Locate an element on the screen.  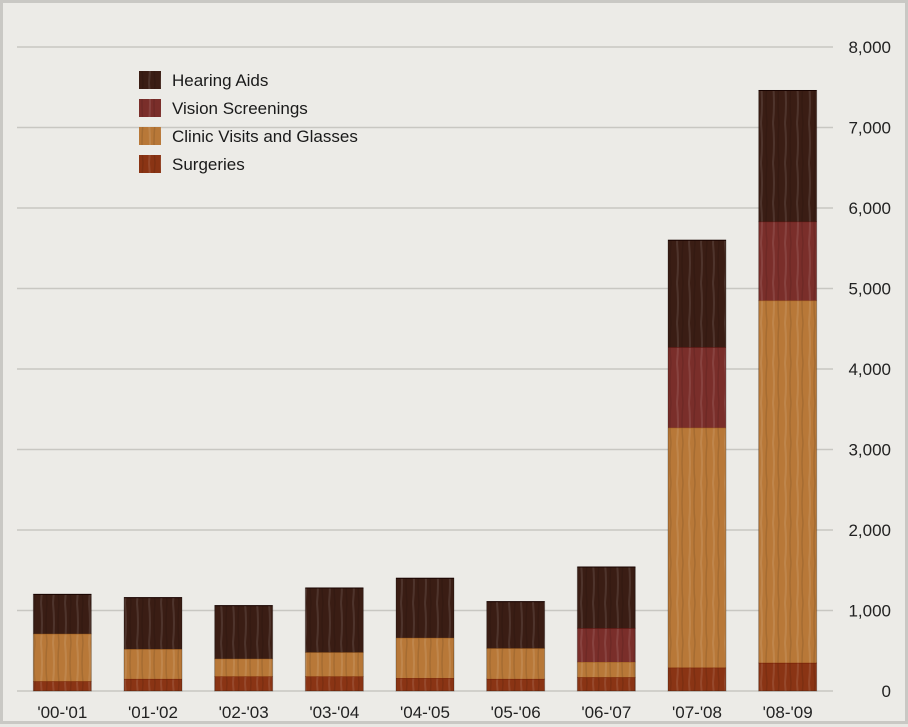
y-tick-label: 1,000 is located at coordinates (869, 611).